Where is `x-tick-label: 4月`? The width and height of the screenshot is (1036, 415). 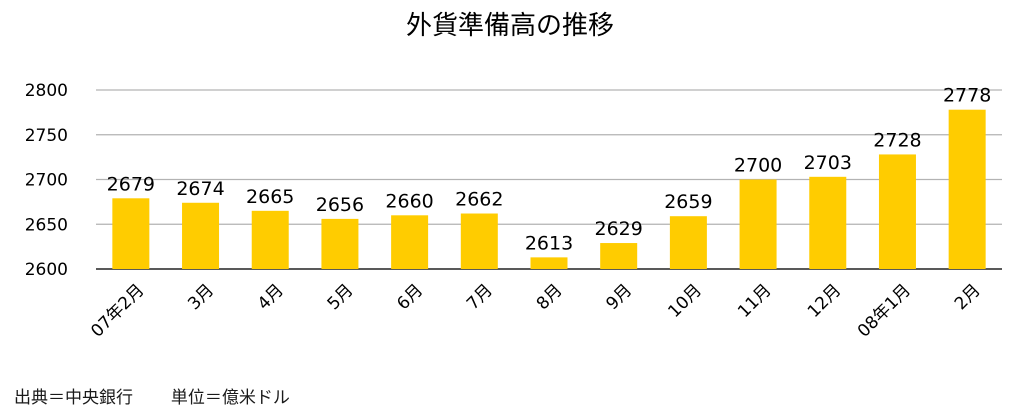
x-tick-label: 4月 is located at coordinates (271, 297).